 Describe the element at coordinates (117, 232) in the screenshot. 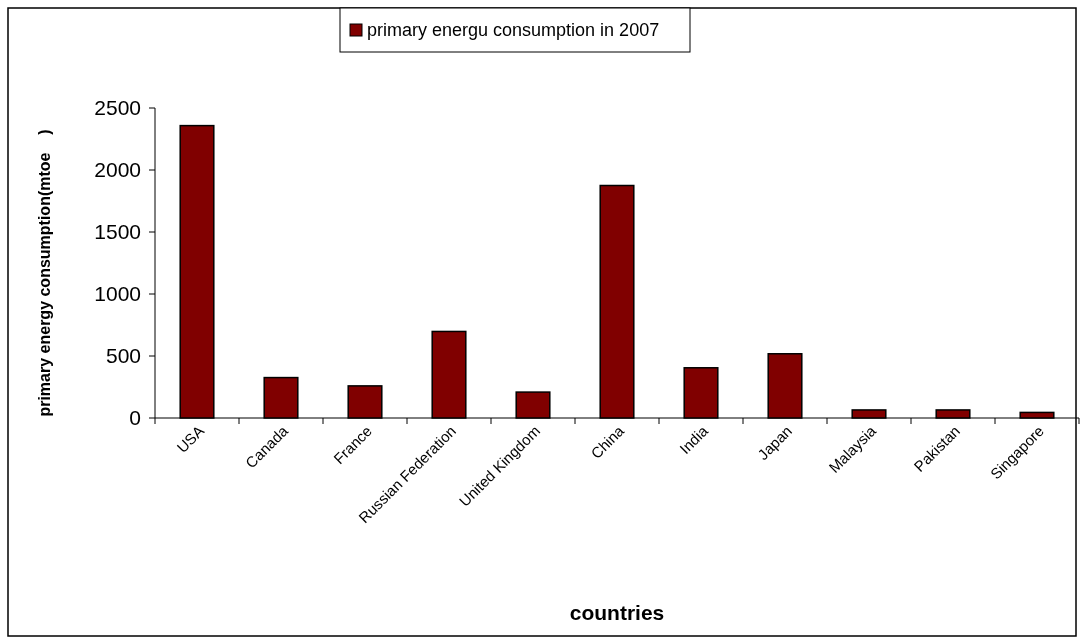

I see `y-tick-label: 1500` at that location.